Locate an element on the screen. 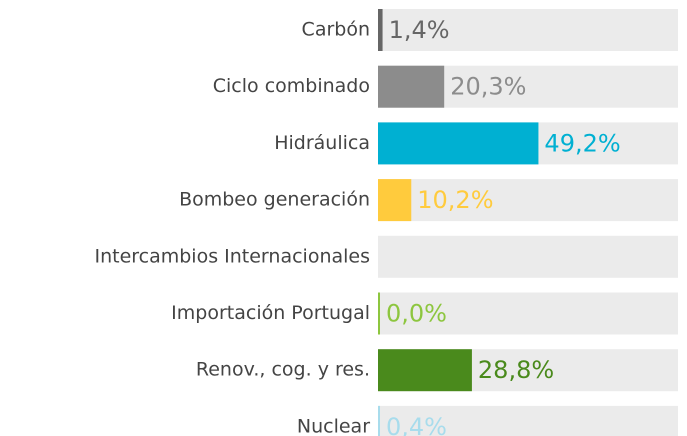 The image size is (687, 436). category-label: Ciclo combinado is located at coordinates (291, 86).